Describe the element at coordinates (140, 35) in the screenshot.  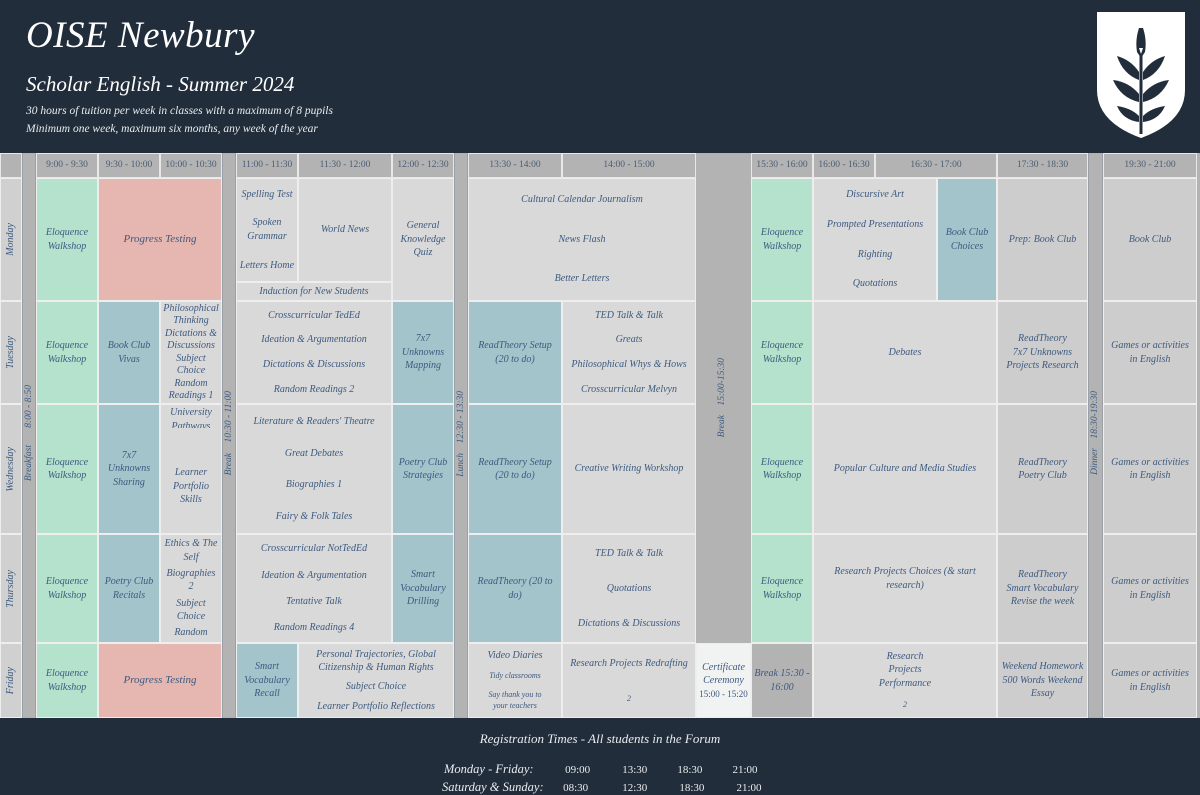
I see `page-title: OISE Newbury` at that location.